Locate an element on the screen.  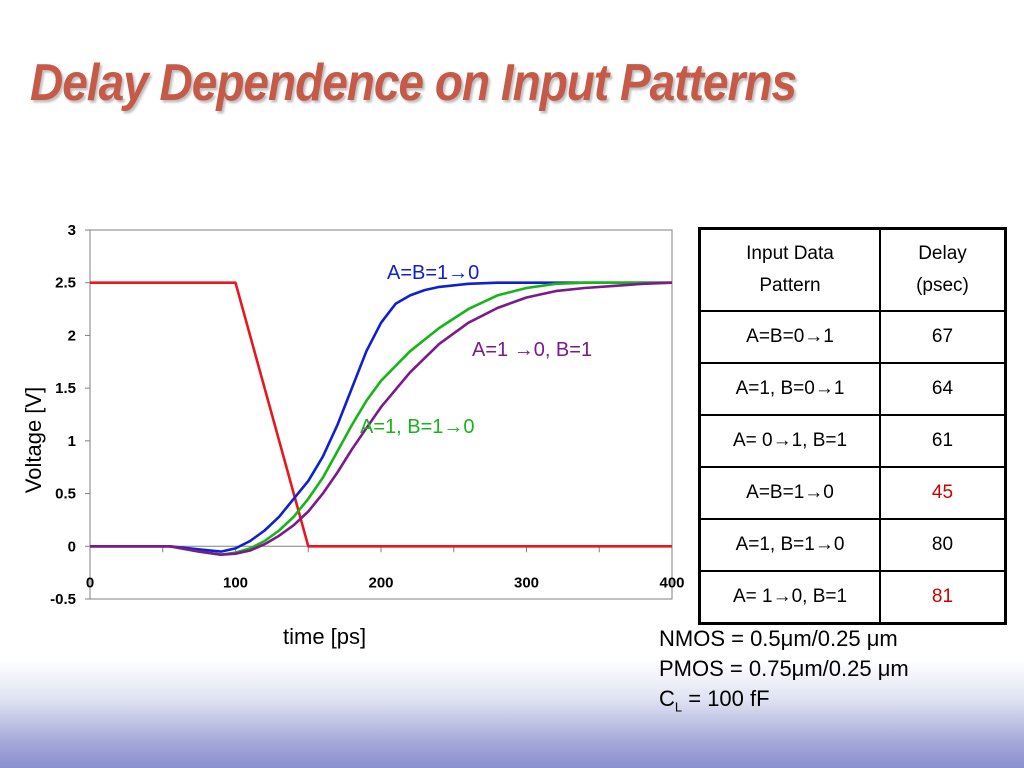
y-axis-title: Voltage [V] is located at coordinates (34, 440).